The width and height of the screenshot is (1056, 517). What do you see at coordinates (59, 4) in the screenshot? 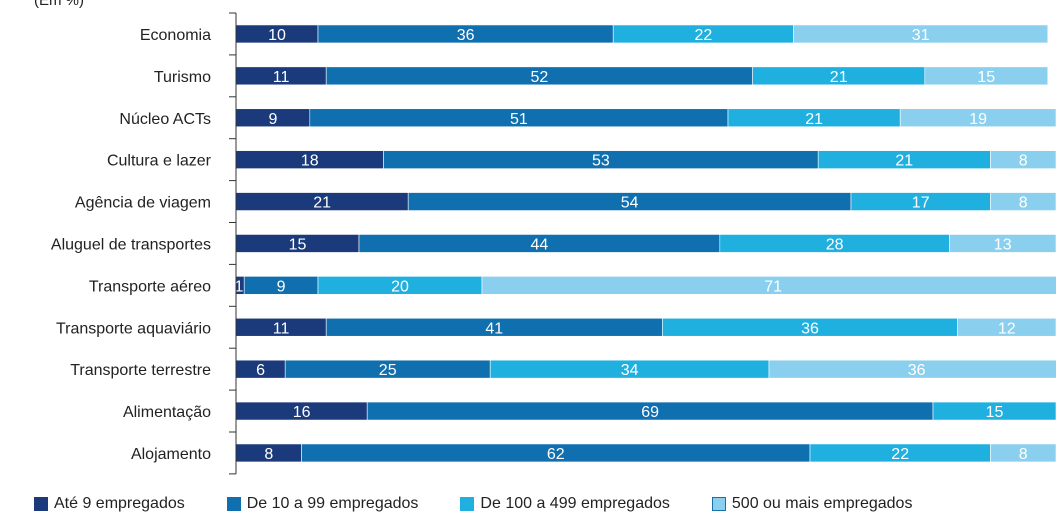
I see `unit-label: (Em %)` at bounding box center [59, 4].